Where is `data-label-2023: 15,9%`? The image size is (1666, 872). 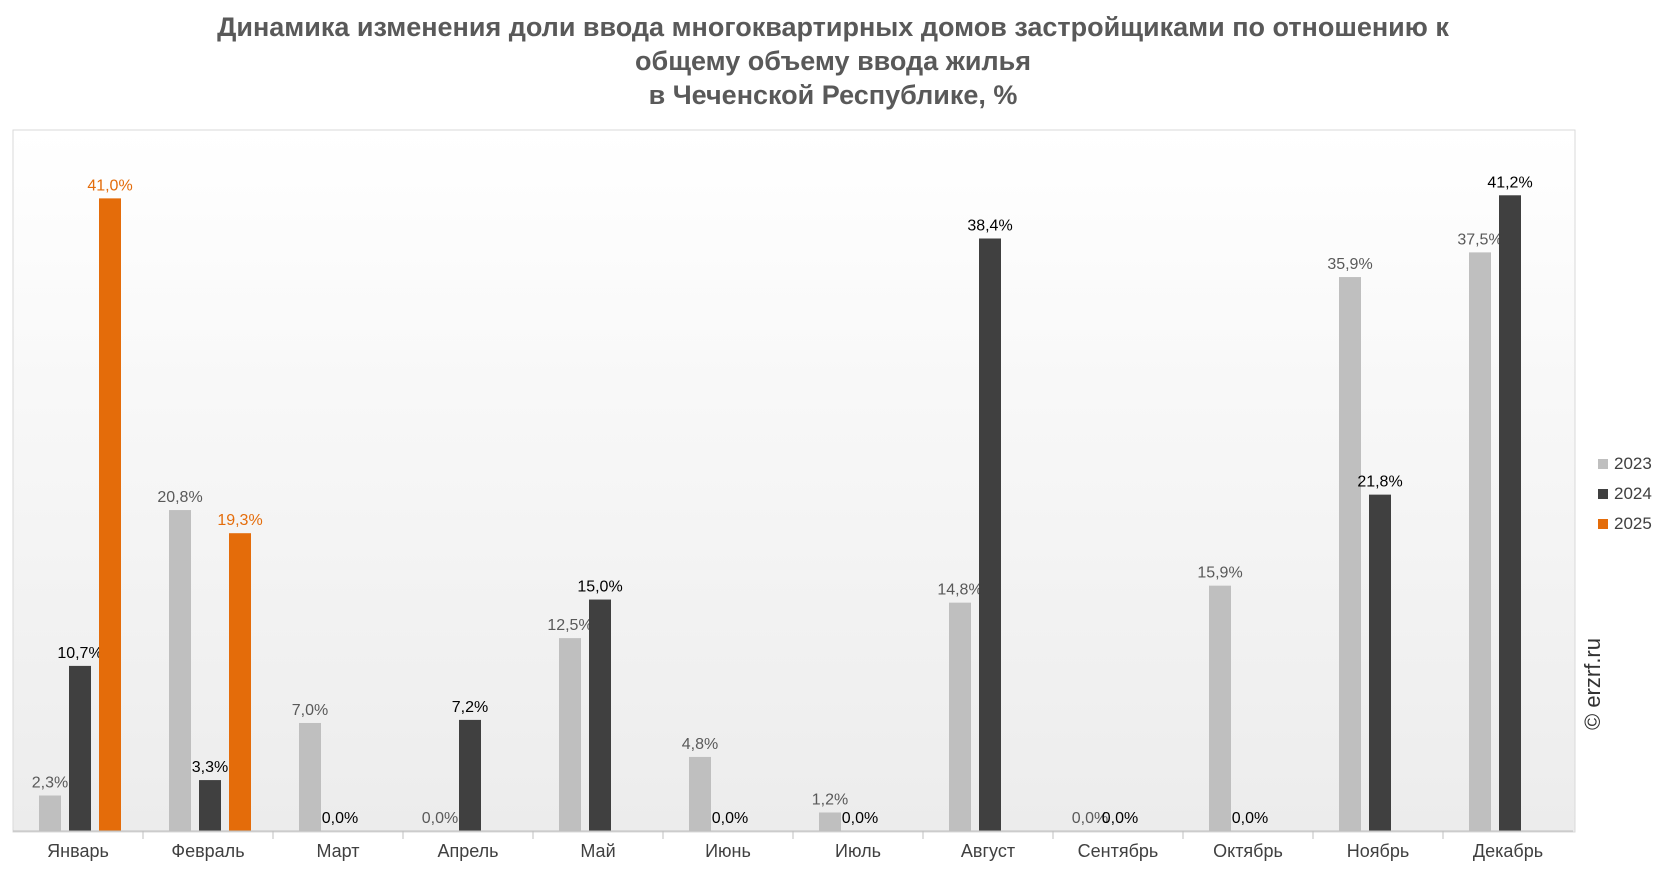
data-label-2023: 15,9% is located at coordinates (1219, 573).